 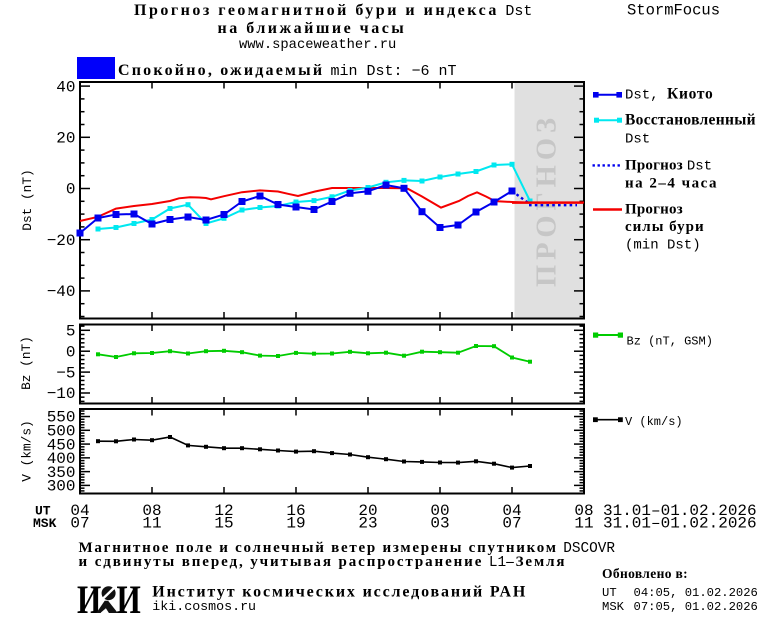 What do you see at coordinates (637, 139) in the screenshot?
I see `svg-text: Dst` at bounding box center [637, 139].